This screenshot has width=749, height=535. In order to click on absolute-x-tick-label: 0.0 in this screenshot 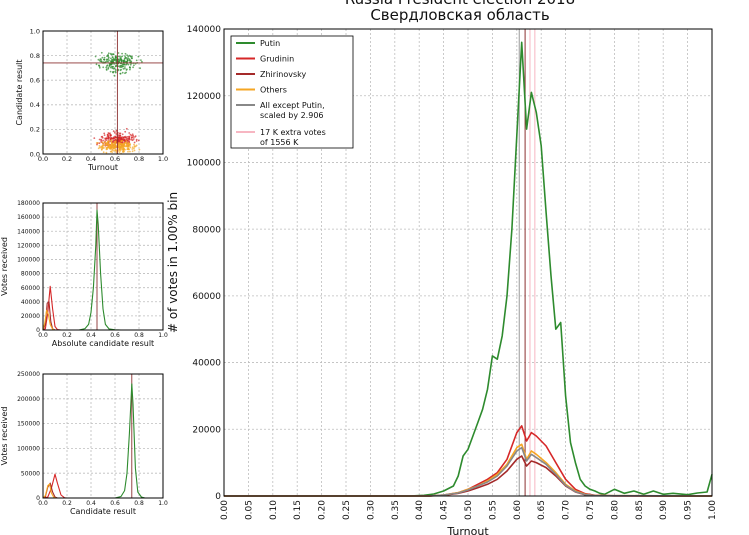, I will do `click(43, 335)`.